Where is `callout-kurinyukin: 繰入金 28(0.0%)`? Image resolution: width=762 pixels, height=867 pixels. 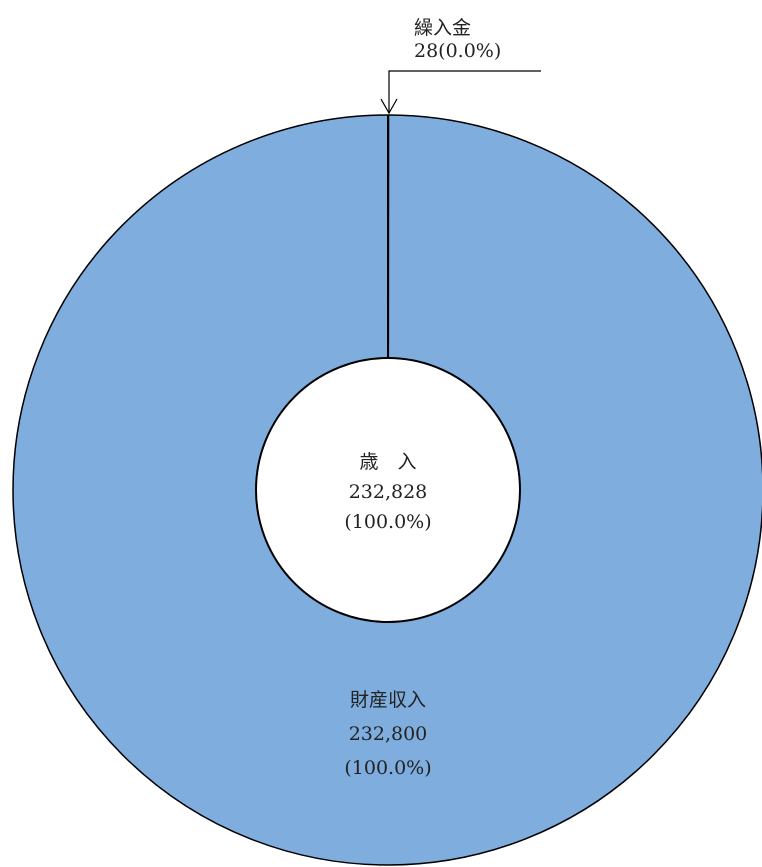 callout-kurinyukin: 繰入金 28(0.0%) is located at coordinates (460, 66).